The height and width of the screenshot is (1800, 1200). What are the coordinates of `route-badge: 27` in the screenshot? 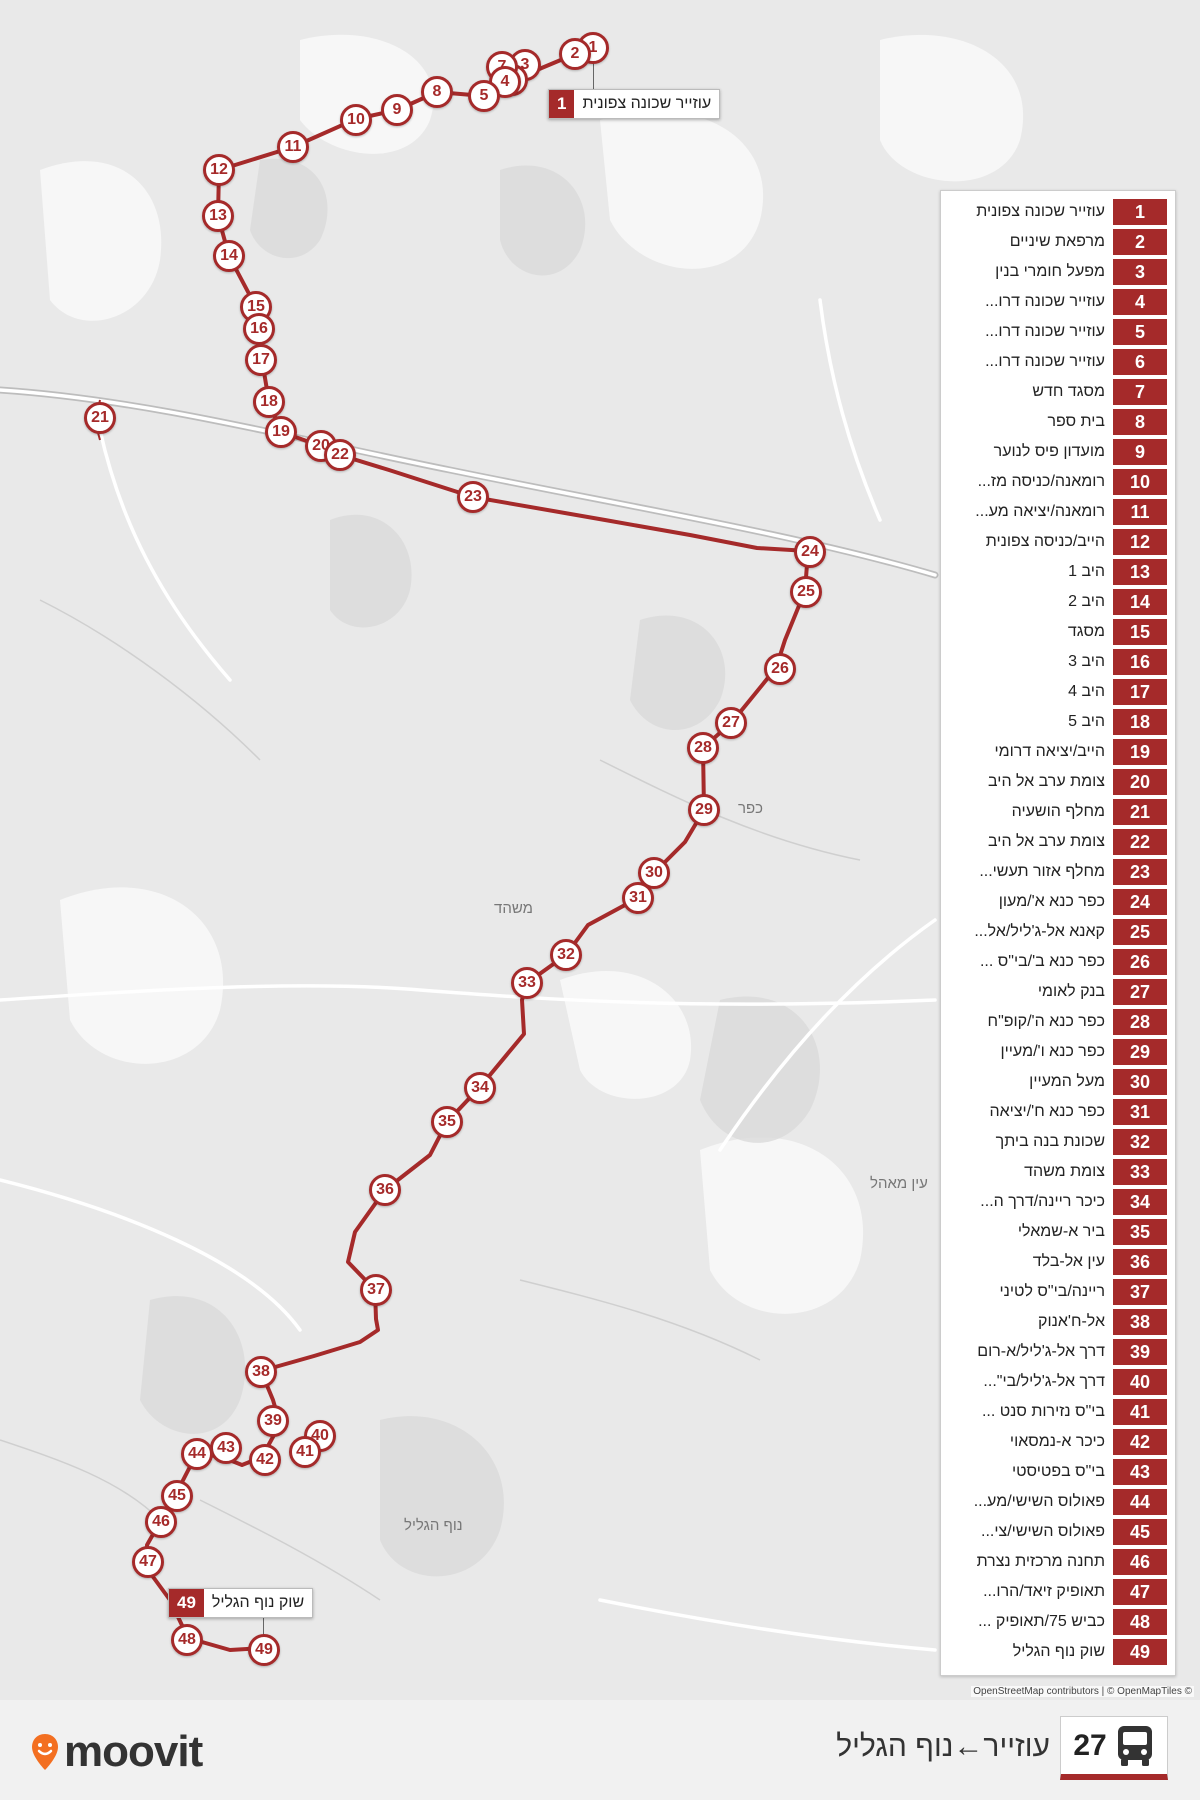 It's located at (1114, 1748).